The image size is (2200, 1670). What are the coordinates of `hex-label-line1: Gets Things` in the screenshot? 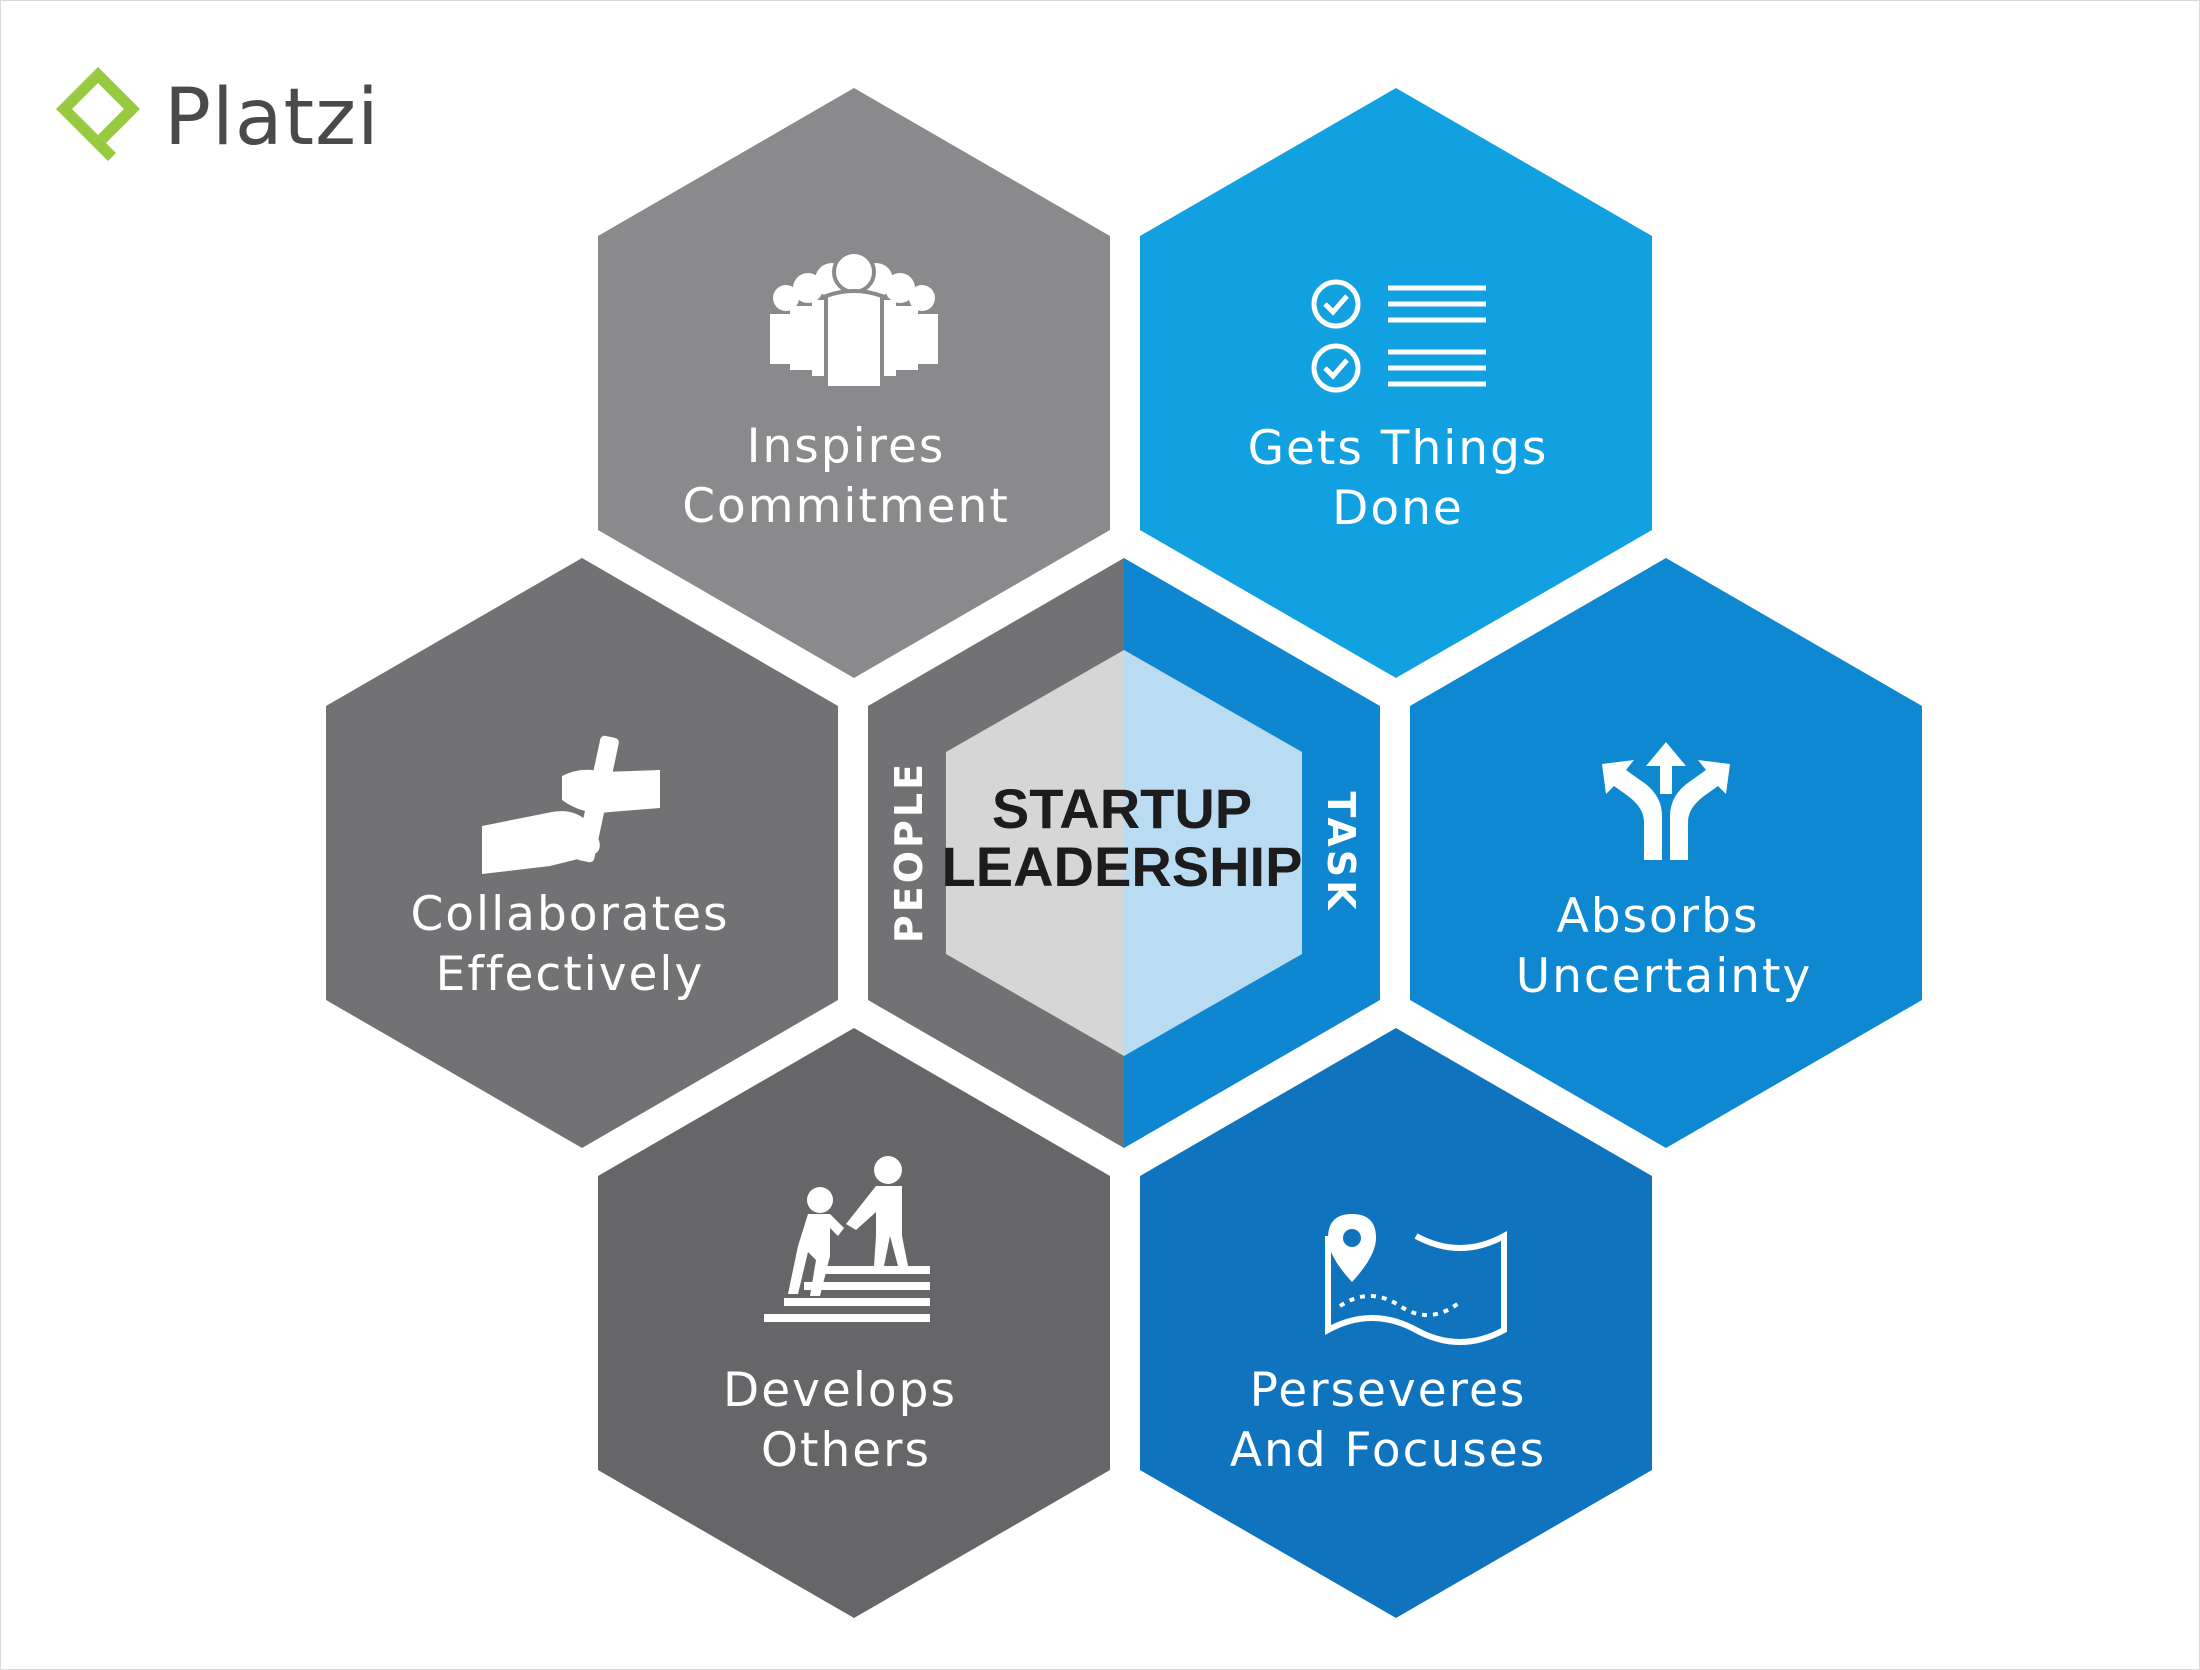 It's located at (1398, 448).